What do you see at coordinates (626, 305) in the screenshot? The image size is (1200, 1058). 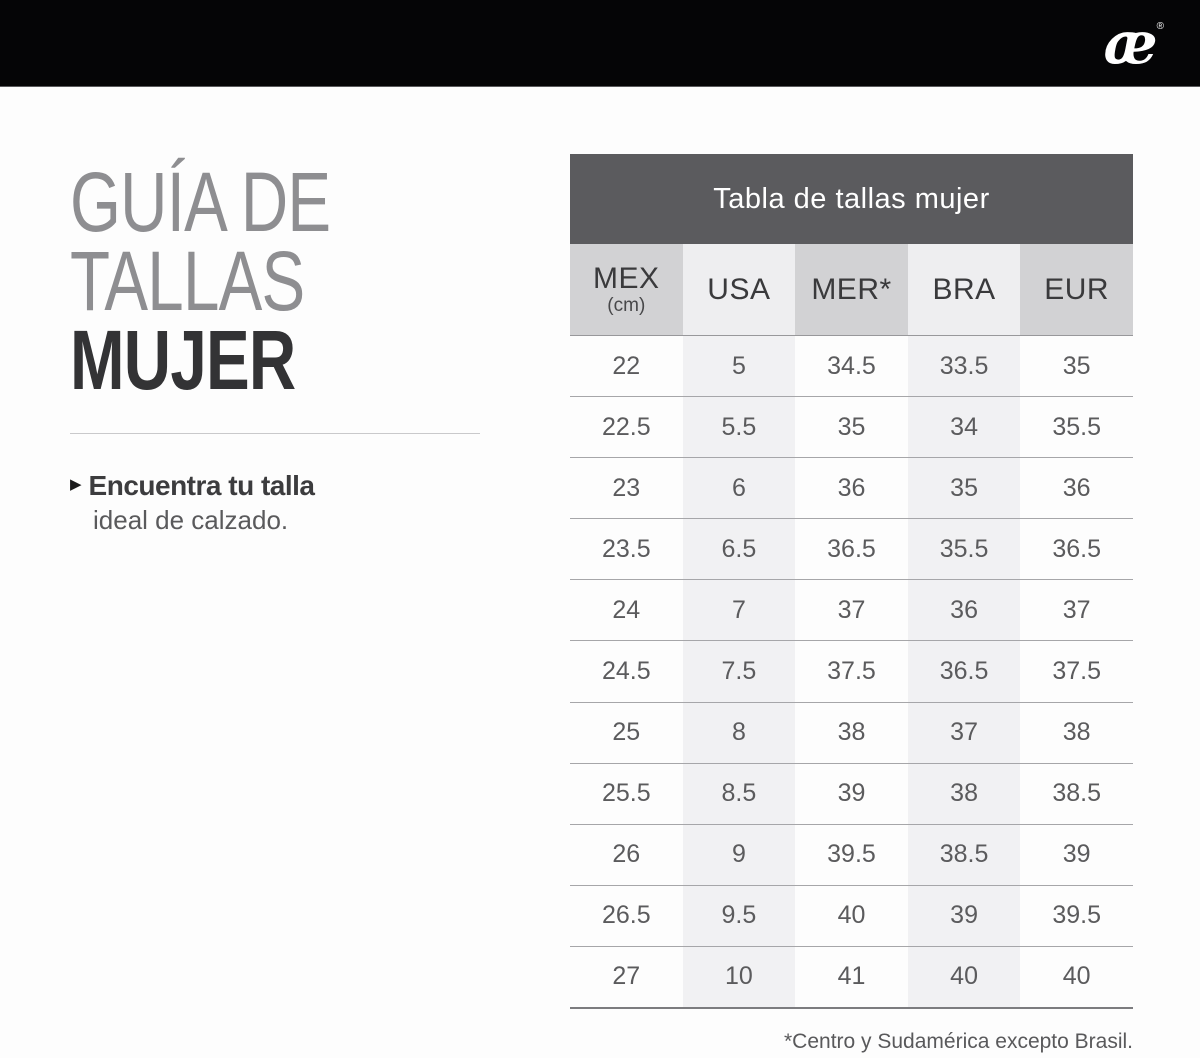 I see `column-header-sub: (cm)` at bounding box center [626, 305].